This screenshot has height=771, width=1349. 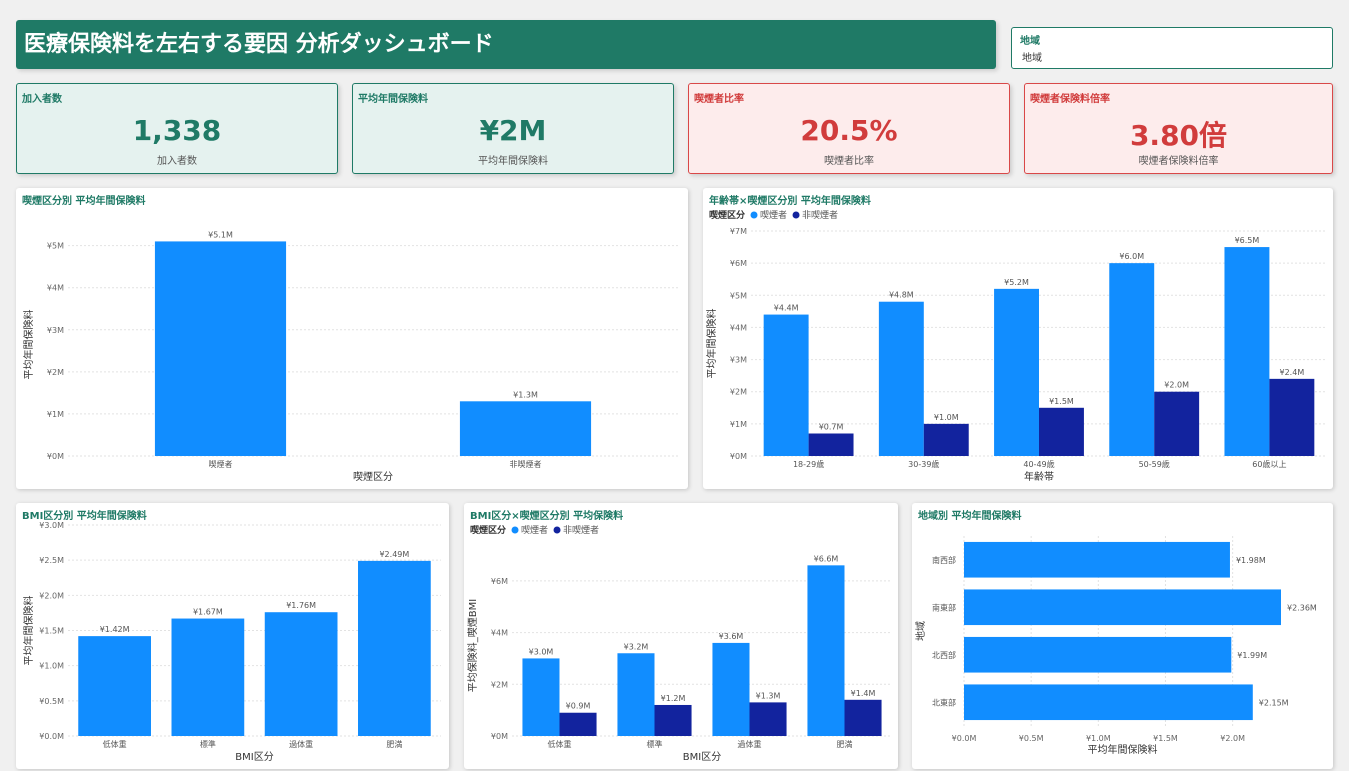 I want to click on data-label: ¥6.6M, so click(x=826, y=558).